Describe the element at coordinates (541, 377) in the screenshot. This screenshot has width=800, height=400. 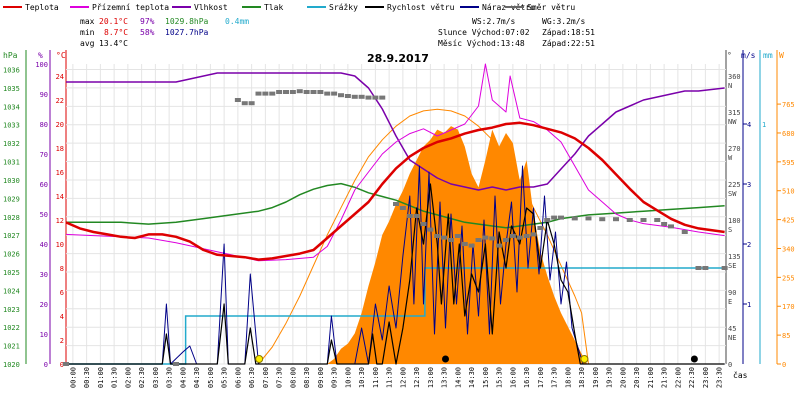
I see `x-tick-label: 17:00` at that location.